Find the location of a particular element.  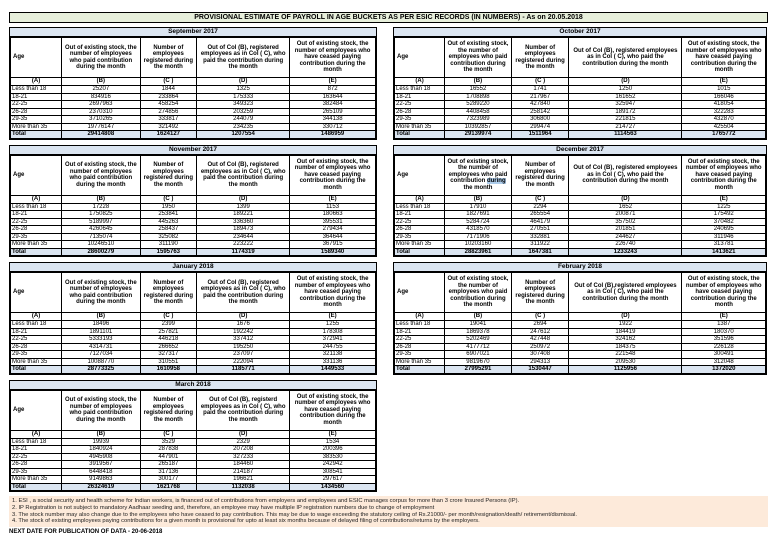

cell-value: 367915 is located at coordinates (332, 244).